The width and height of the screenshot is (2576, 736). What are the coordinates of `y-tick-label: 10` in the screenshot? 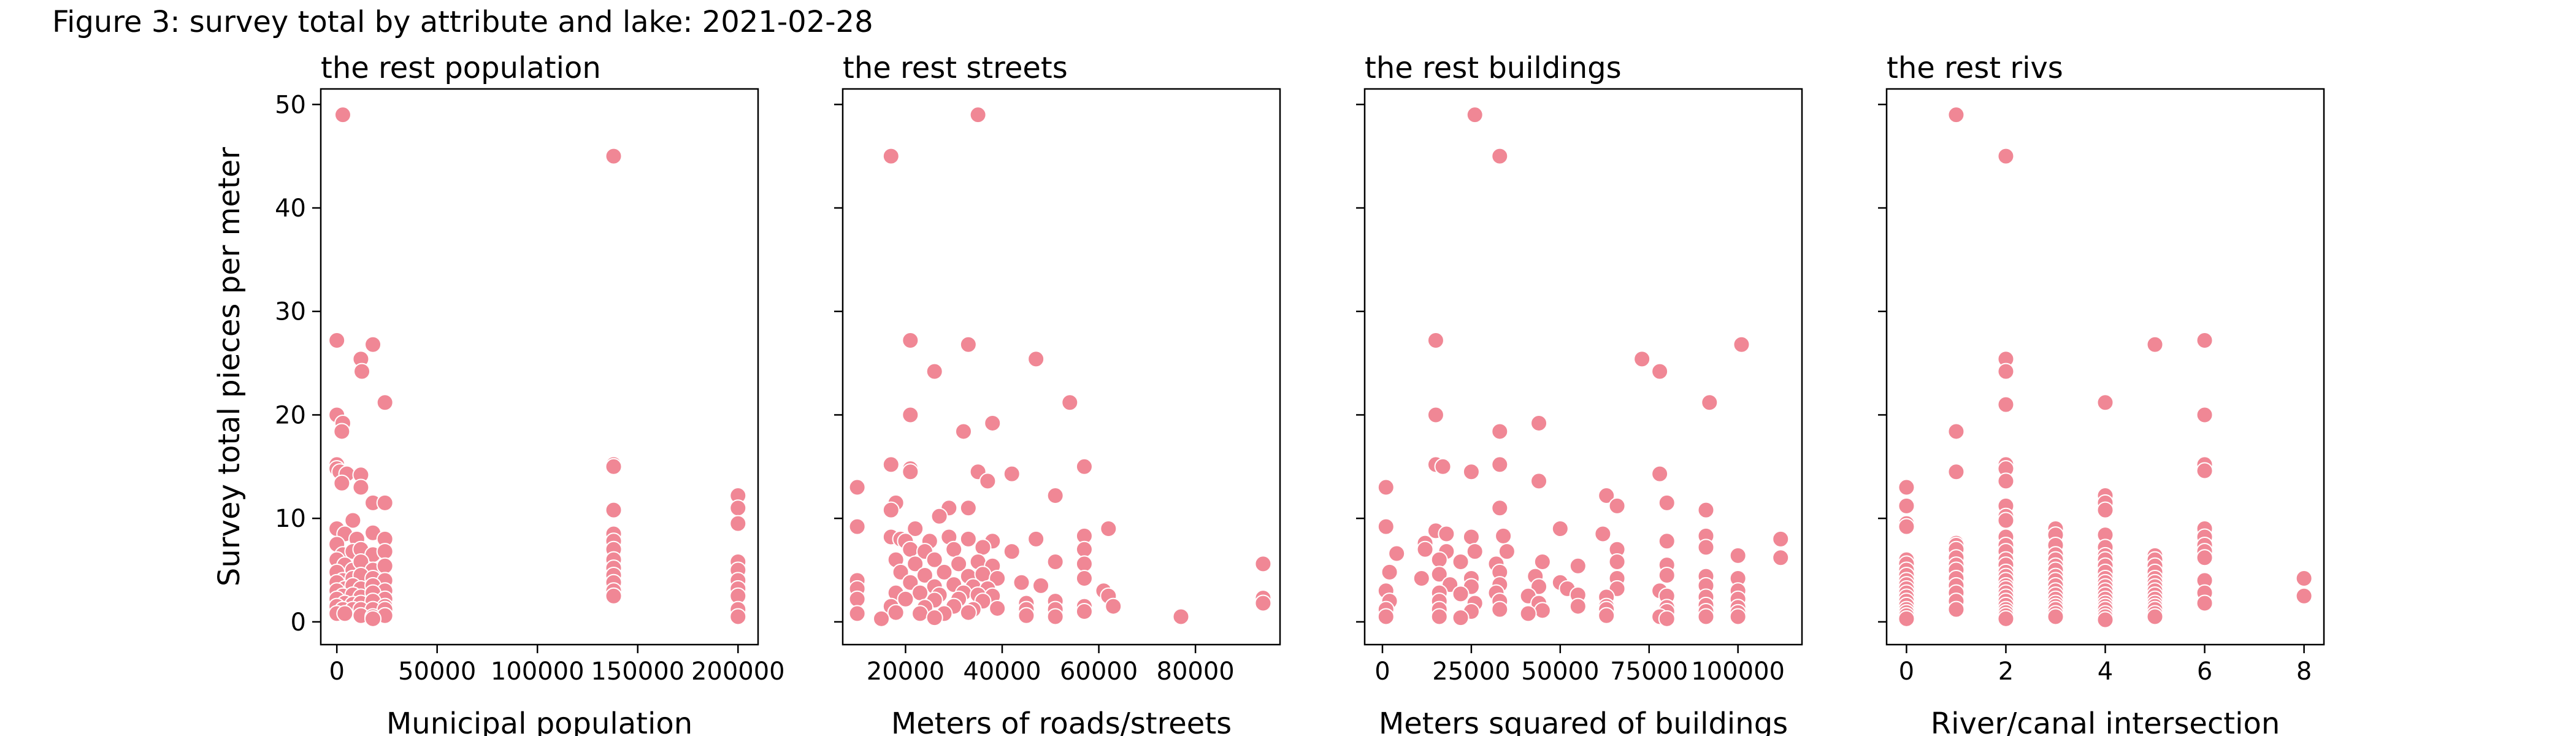 It's located at (290, 519).